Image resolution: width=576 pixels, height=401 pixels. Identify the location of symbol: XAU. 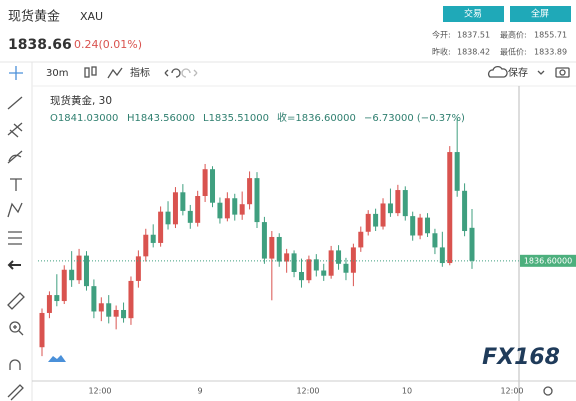
(91, 16).